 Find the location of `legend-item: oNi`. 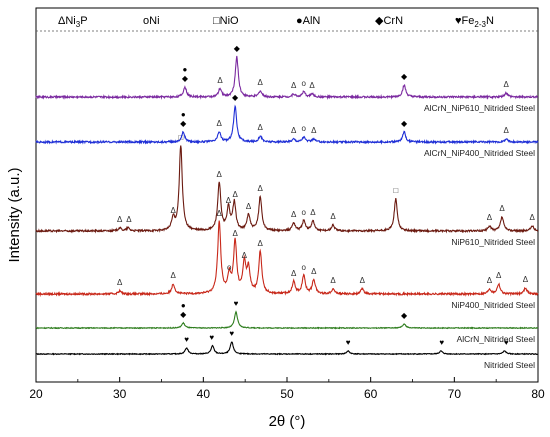

legend-item: oNi is located at coordinates (151, 21).